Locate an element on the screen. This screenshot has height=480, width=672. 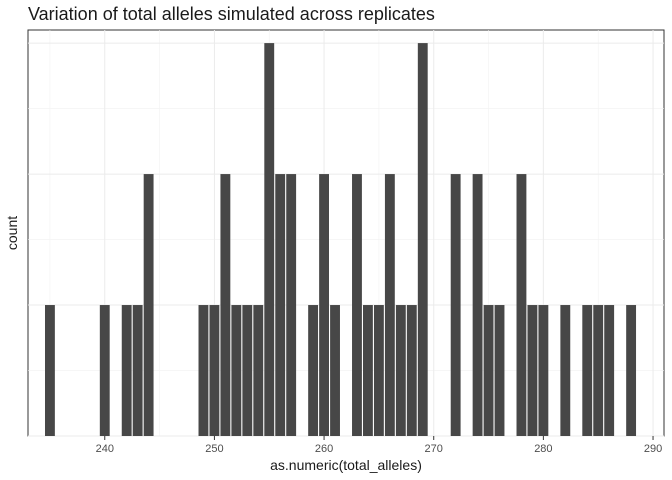
x-tick-label: 240 is located at coordinates (105, 449).